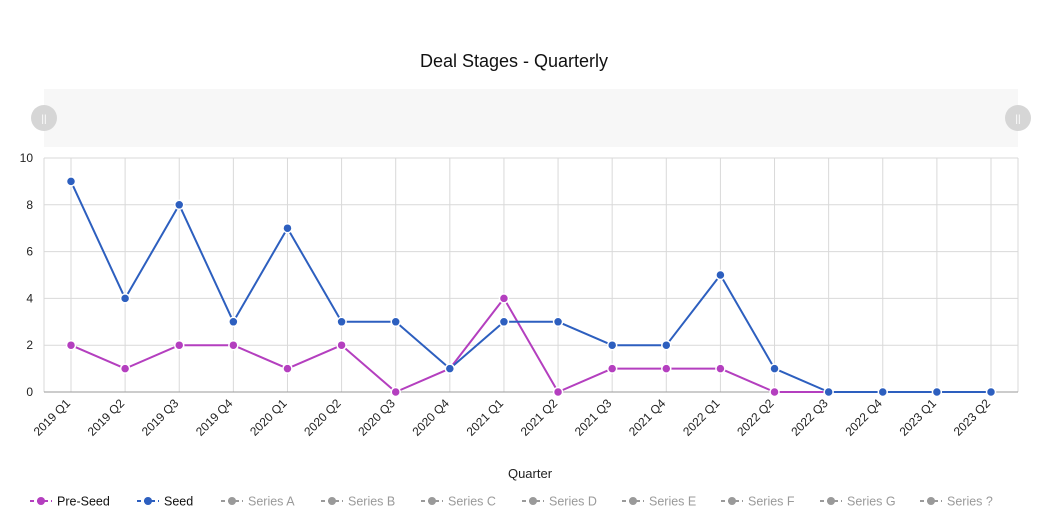 This screenshot has height=519, width=1048. I want to click on y-tick-label: 2, so click(29, 345).